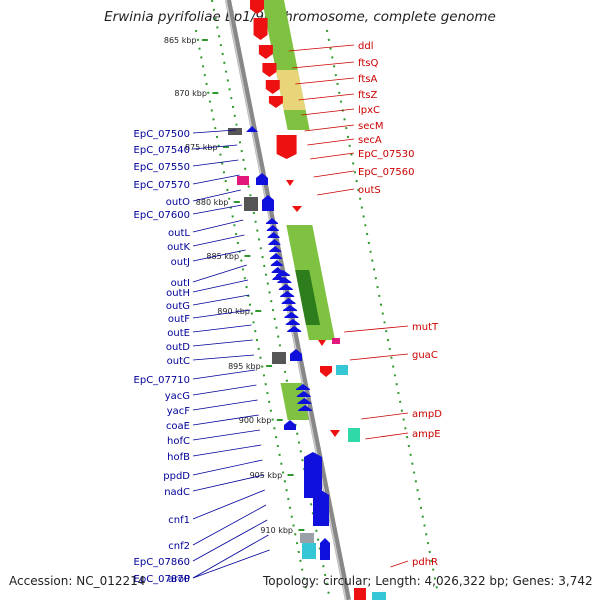  What do you see at coordinates (425, 355) in the screenshot?
I see `gene-label-right: guaC` at bounding box center [425, 355].